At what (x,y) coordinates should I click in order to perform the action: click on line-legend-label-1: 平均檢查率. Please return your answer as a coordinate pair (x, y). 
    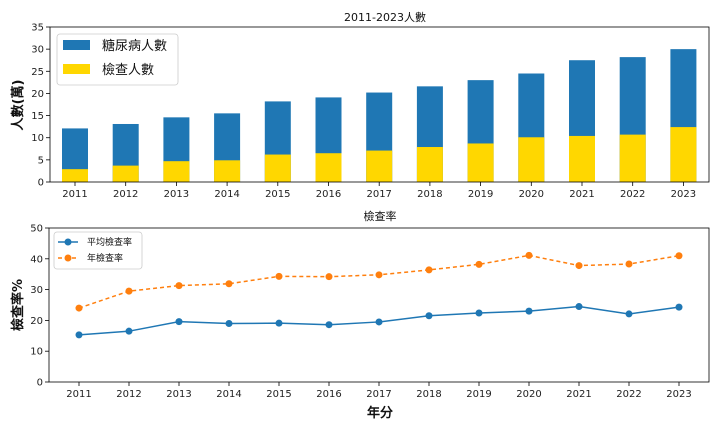
    Looking at the image, I should click on (109, 242).